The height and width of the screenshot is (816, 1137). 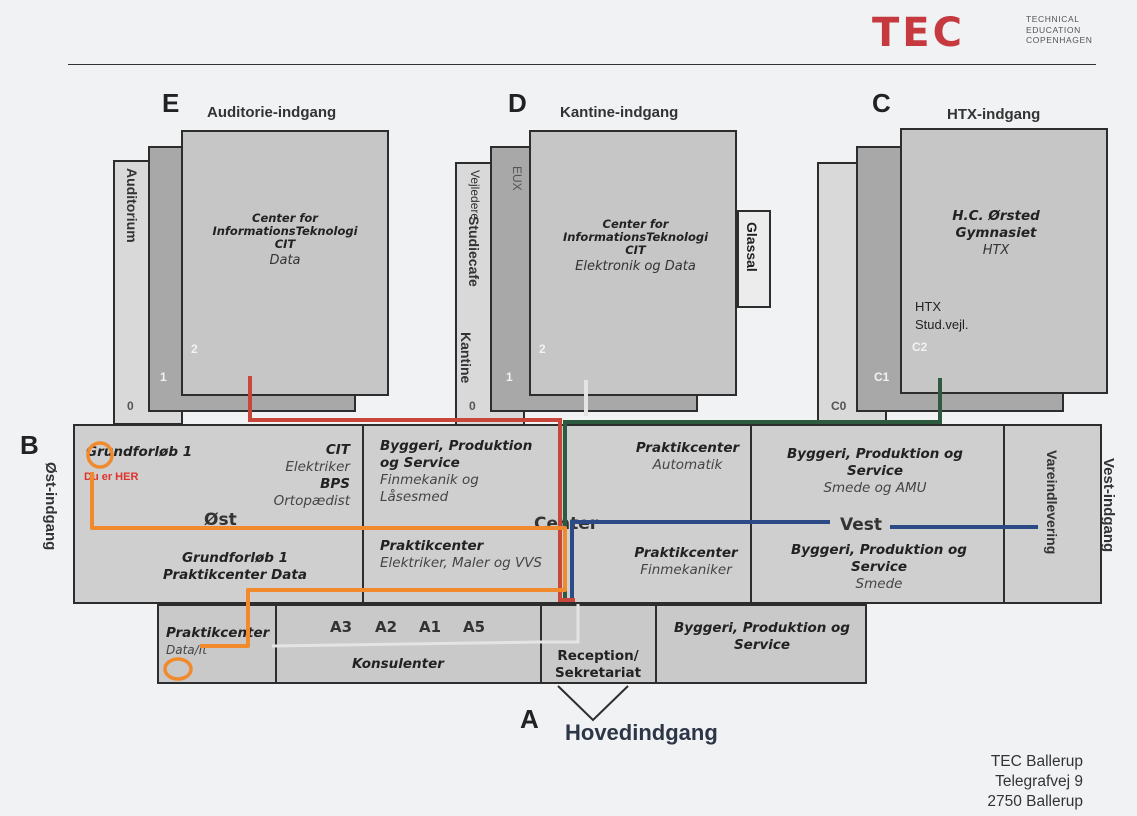 What do you see at coordinates (1035, 781) in the screenshot?
I see `address-block: TEC Ballerup Telegrafvej 9 2750 Ballerup` at bounding box center [1035, 781].